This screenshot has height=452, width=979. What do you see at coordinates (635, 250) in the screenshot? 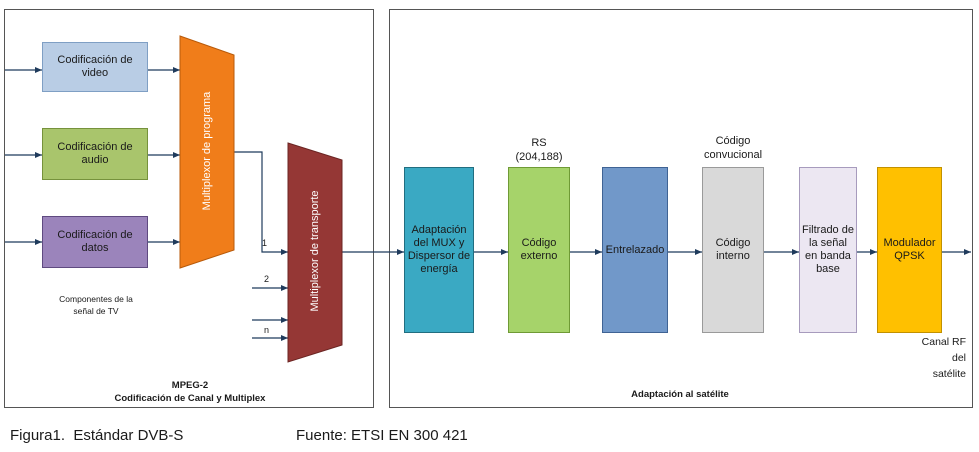
I see `block-interleaver: Entrelazado` at bounding box center [635, 250].